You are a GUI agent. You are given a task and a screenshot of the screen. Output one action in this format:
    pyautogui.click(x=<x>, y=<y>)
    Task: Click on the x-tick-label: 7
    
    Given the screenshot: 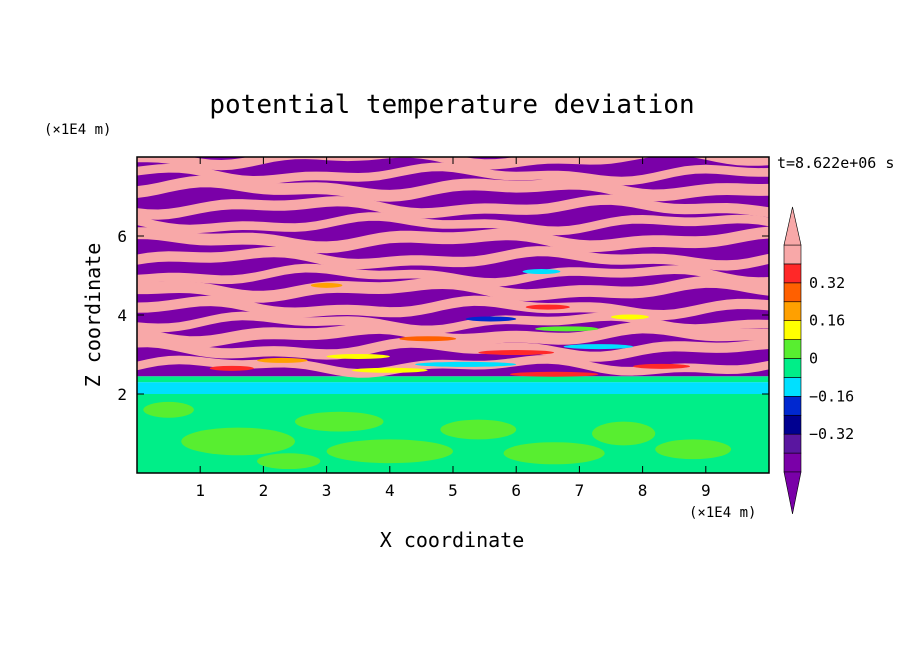 What is the action you would take?
    pyautogui.click(x=580, y=490)
    